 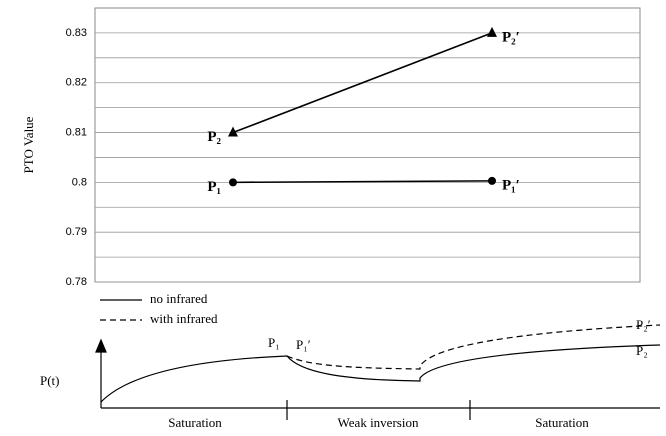 I want to click on curve-label: P₂′, so click(x=643, y=324).